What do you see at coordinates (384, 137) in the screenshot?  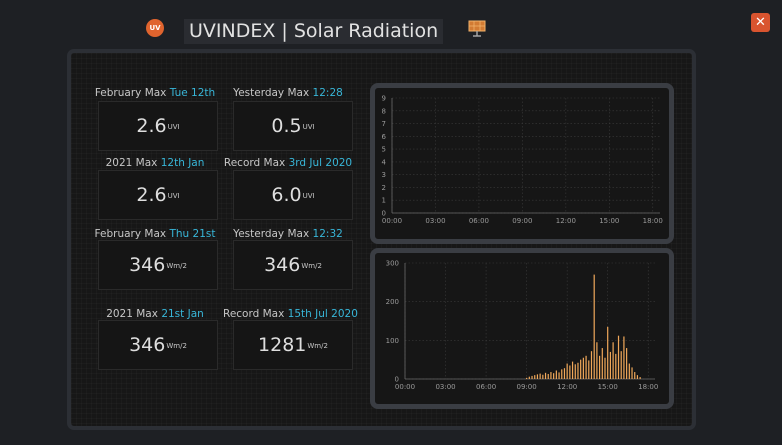 I see `y-tick-label: 6` at bounding box center [384, 137].